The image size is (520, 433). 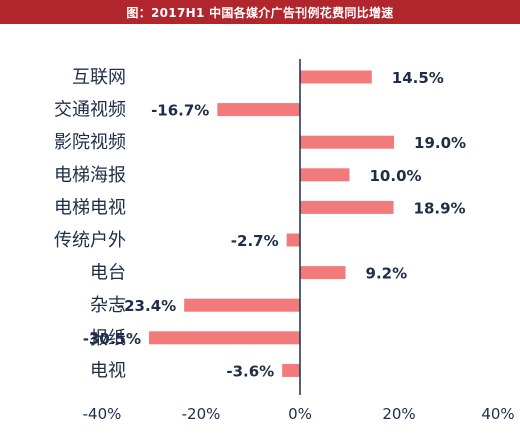 I want to click on data-label: -16.7%, so click(x=180, y=111).